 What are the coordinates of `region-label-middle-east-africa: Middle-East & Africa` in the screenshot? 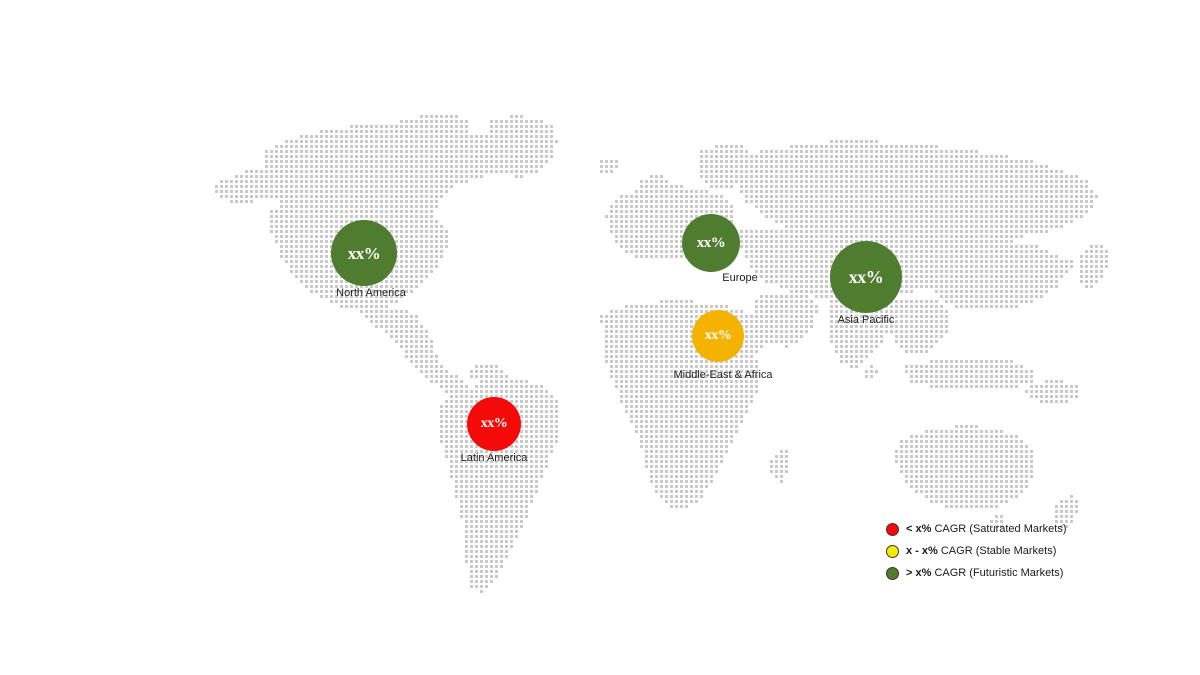 It's located at (723, 375).